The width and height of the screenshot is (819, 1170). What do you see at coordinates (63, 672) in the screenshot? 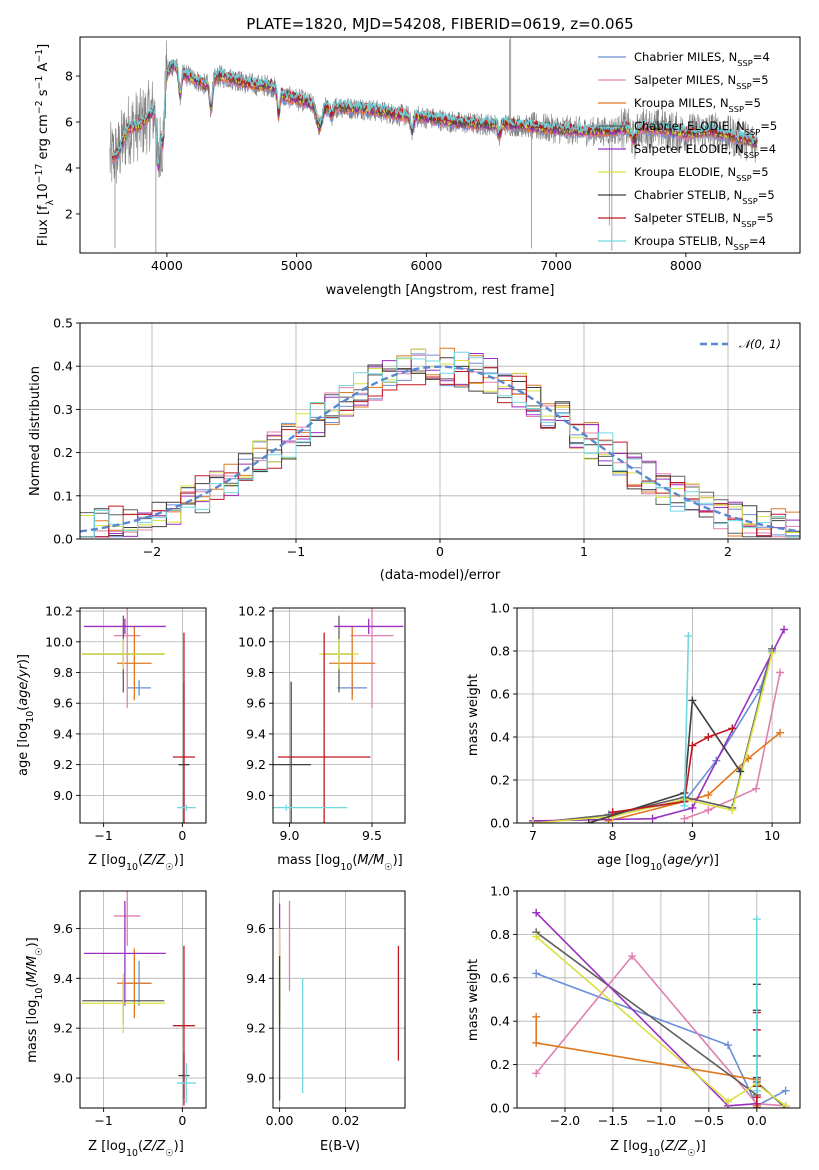
I see `y-tick-label: 9.8` at bounding box center [63, 672].